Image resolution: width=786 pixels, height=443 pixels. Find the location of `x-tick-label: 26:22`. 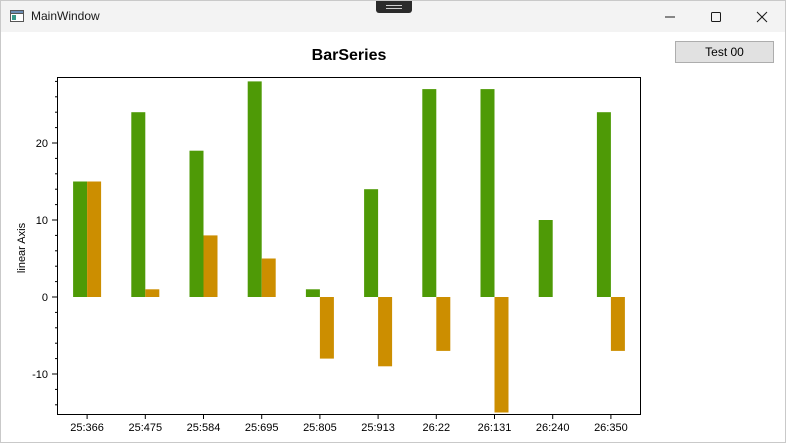

x-tick-label: 26:22 is located at coordinates (437, 428).